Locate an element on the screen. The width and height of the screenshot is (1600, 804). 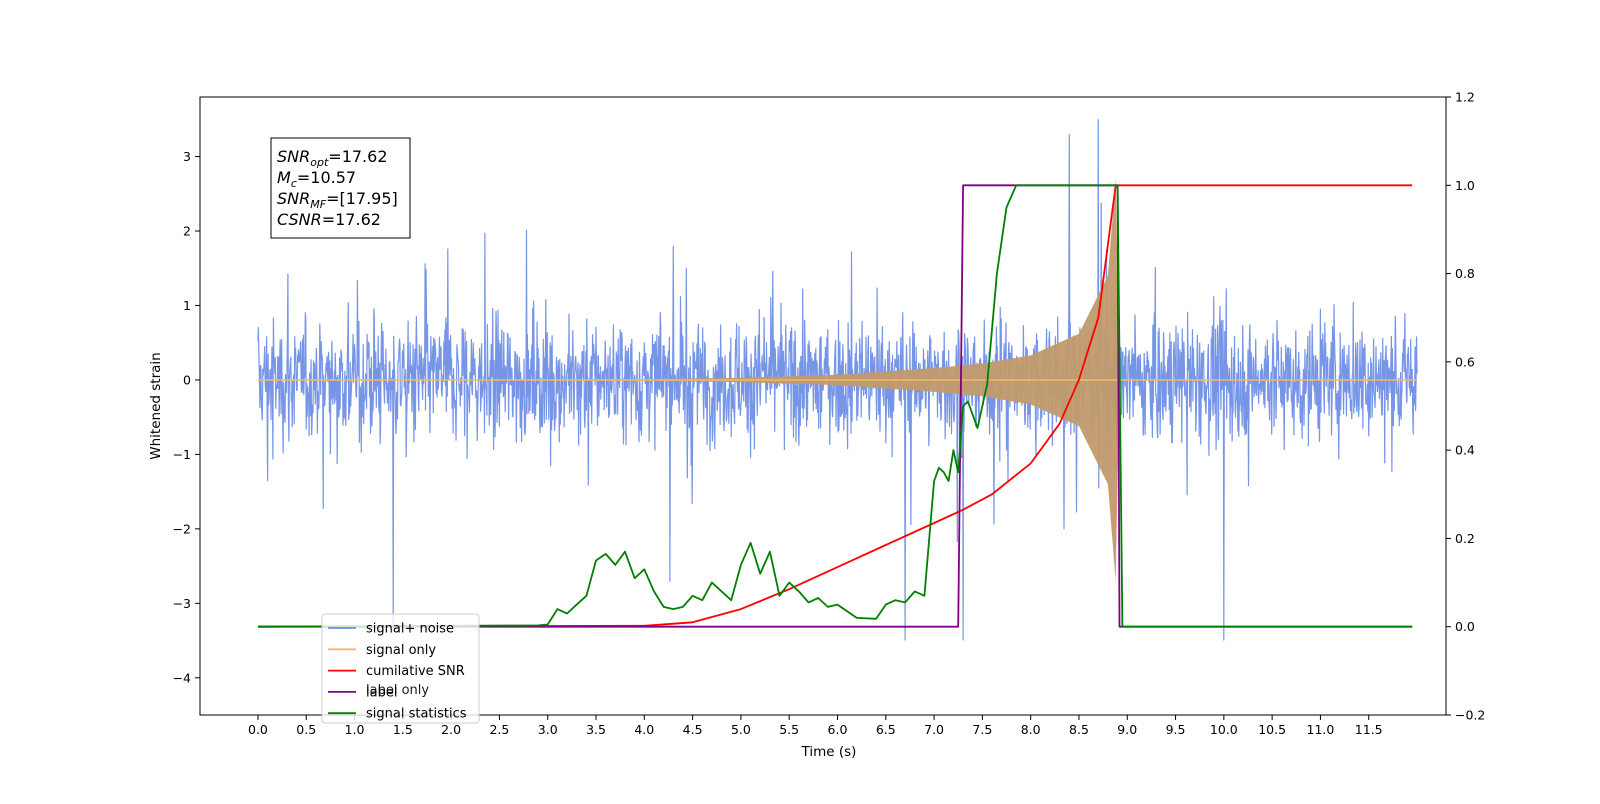
y-right-tick-label: 1.0 is located at coordinates (1465, 185).